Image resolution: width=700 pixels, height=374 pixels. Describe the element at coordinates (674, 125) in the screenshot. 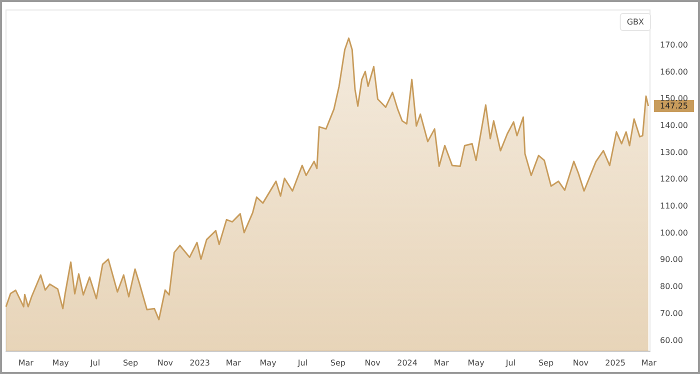

I see `y-tick-label: 140.00` at that location.